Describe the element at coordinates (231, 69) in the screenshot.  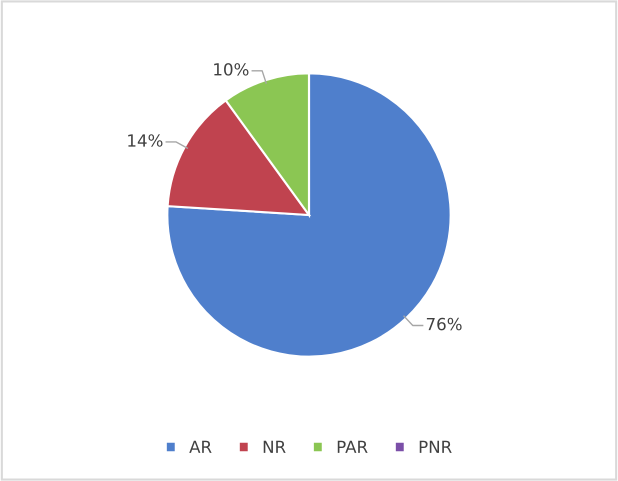
I see `data-label: 10%` at that location.